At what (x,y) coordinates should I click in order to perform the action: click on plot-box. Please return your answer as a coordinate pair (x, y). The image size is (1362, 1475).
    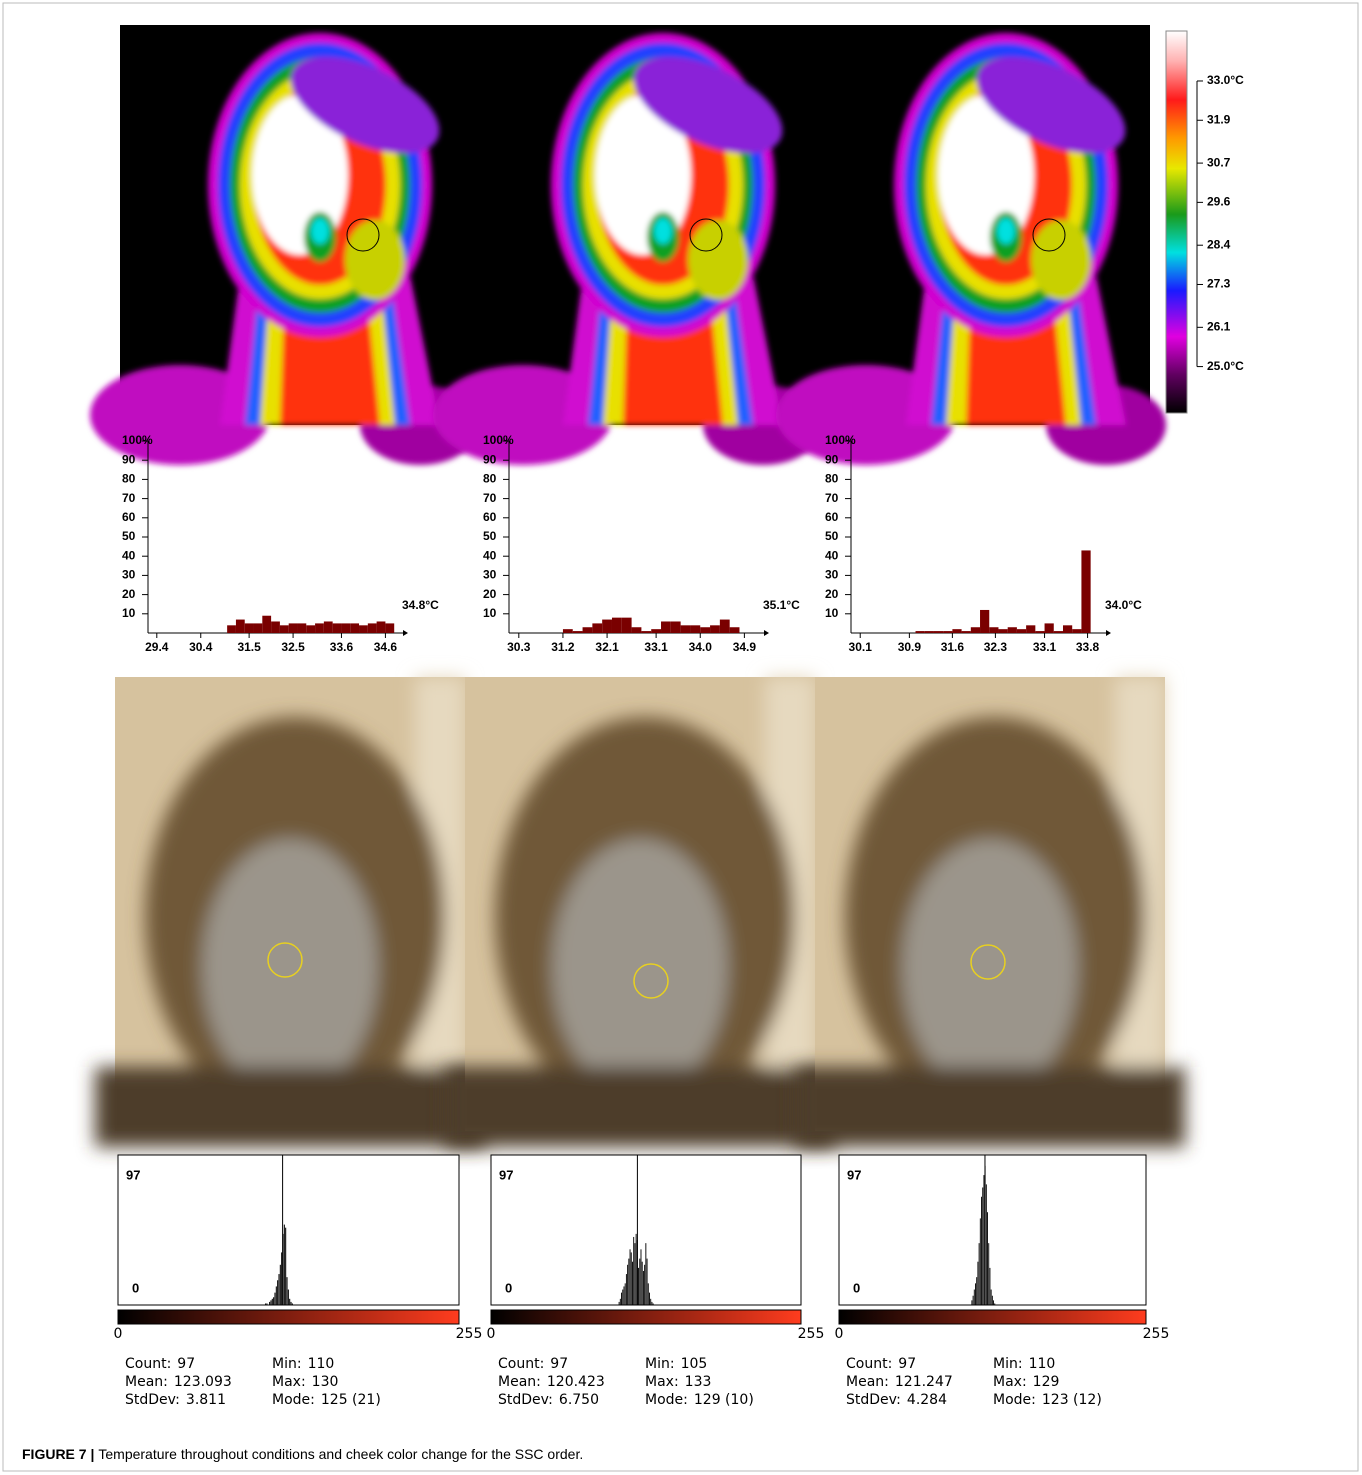
    Looking at the image, I should click on (288, 1230).